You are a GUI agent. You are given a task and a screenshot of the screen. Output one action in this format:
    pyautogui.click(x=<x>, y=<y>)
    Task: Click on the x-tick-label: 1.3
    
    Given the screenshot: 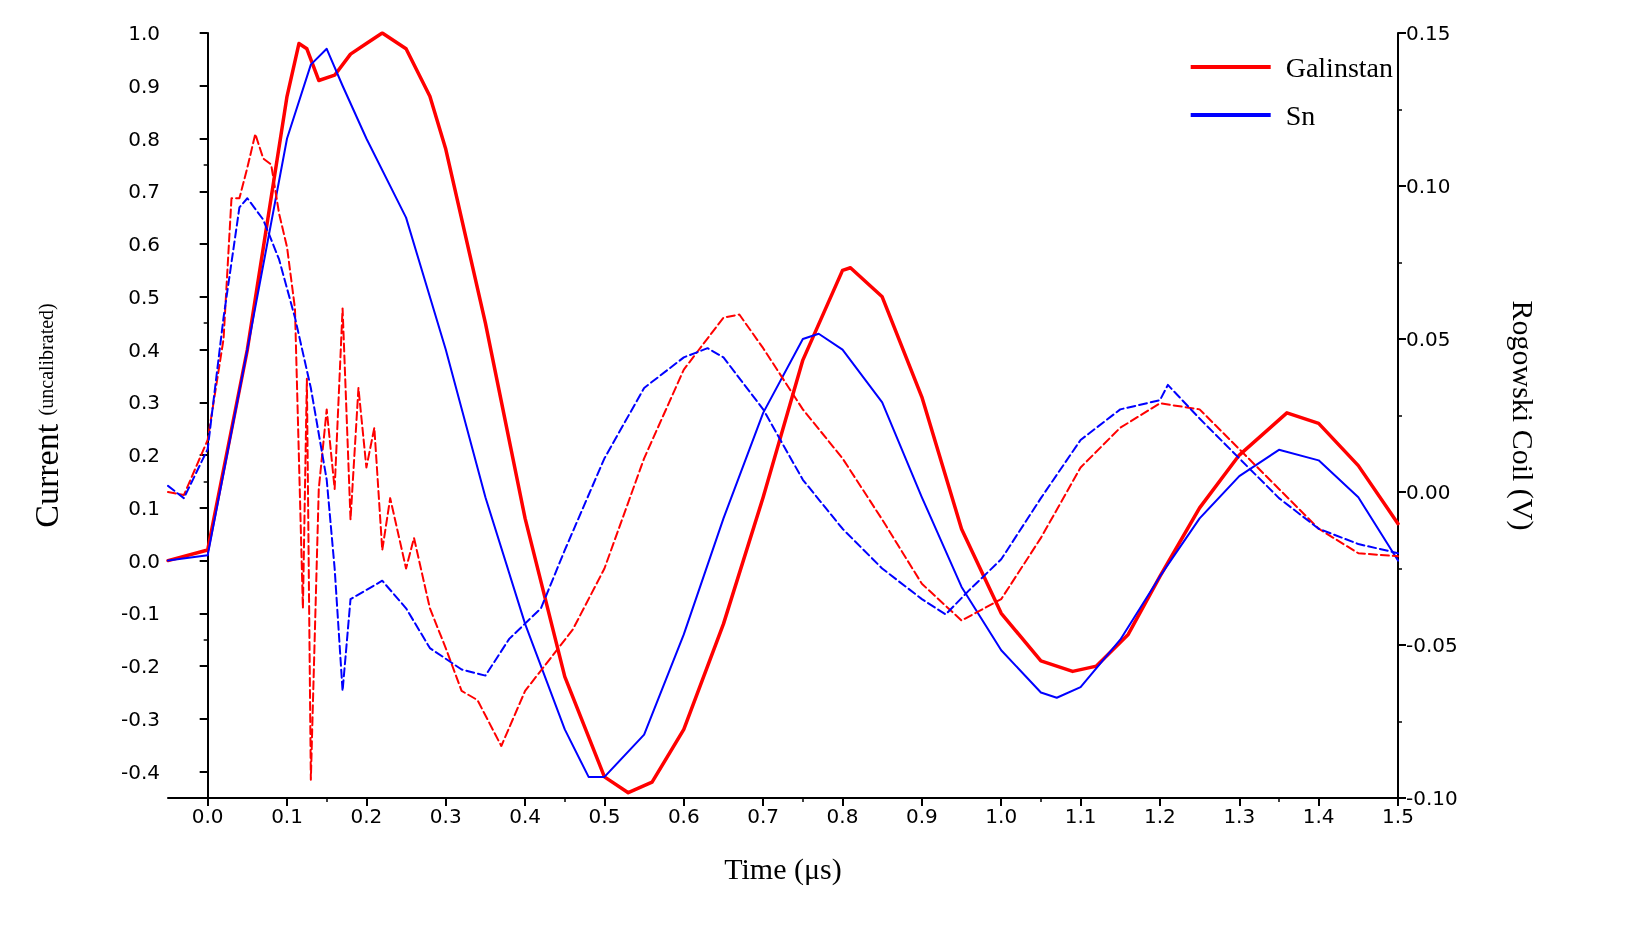 What is the action you would take?
    pyautogui.click(x=1239, y=816)
    